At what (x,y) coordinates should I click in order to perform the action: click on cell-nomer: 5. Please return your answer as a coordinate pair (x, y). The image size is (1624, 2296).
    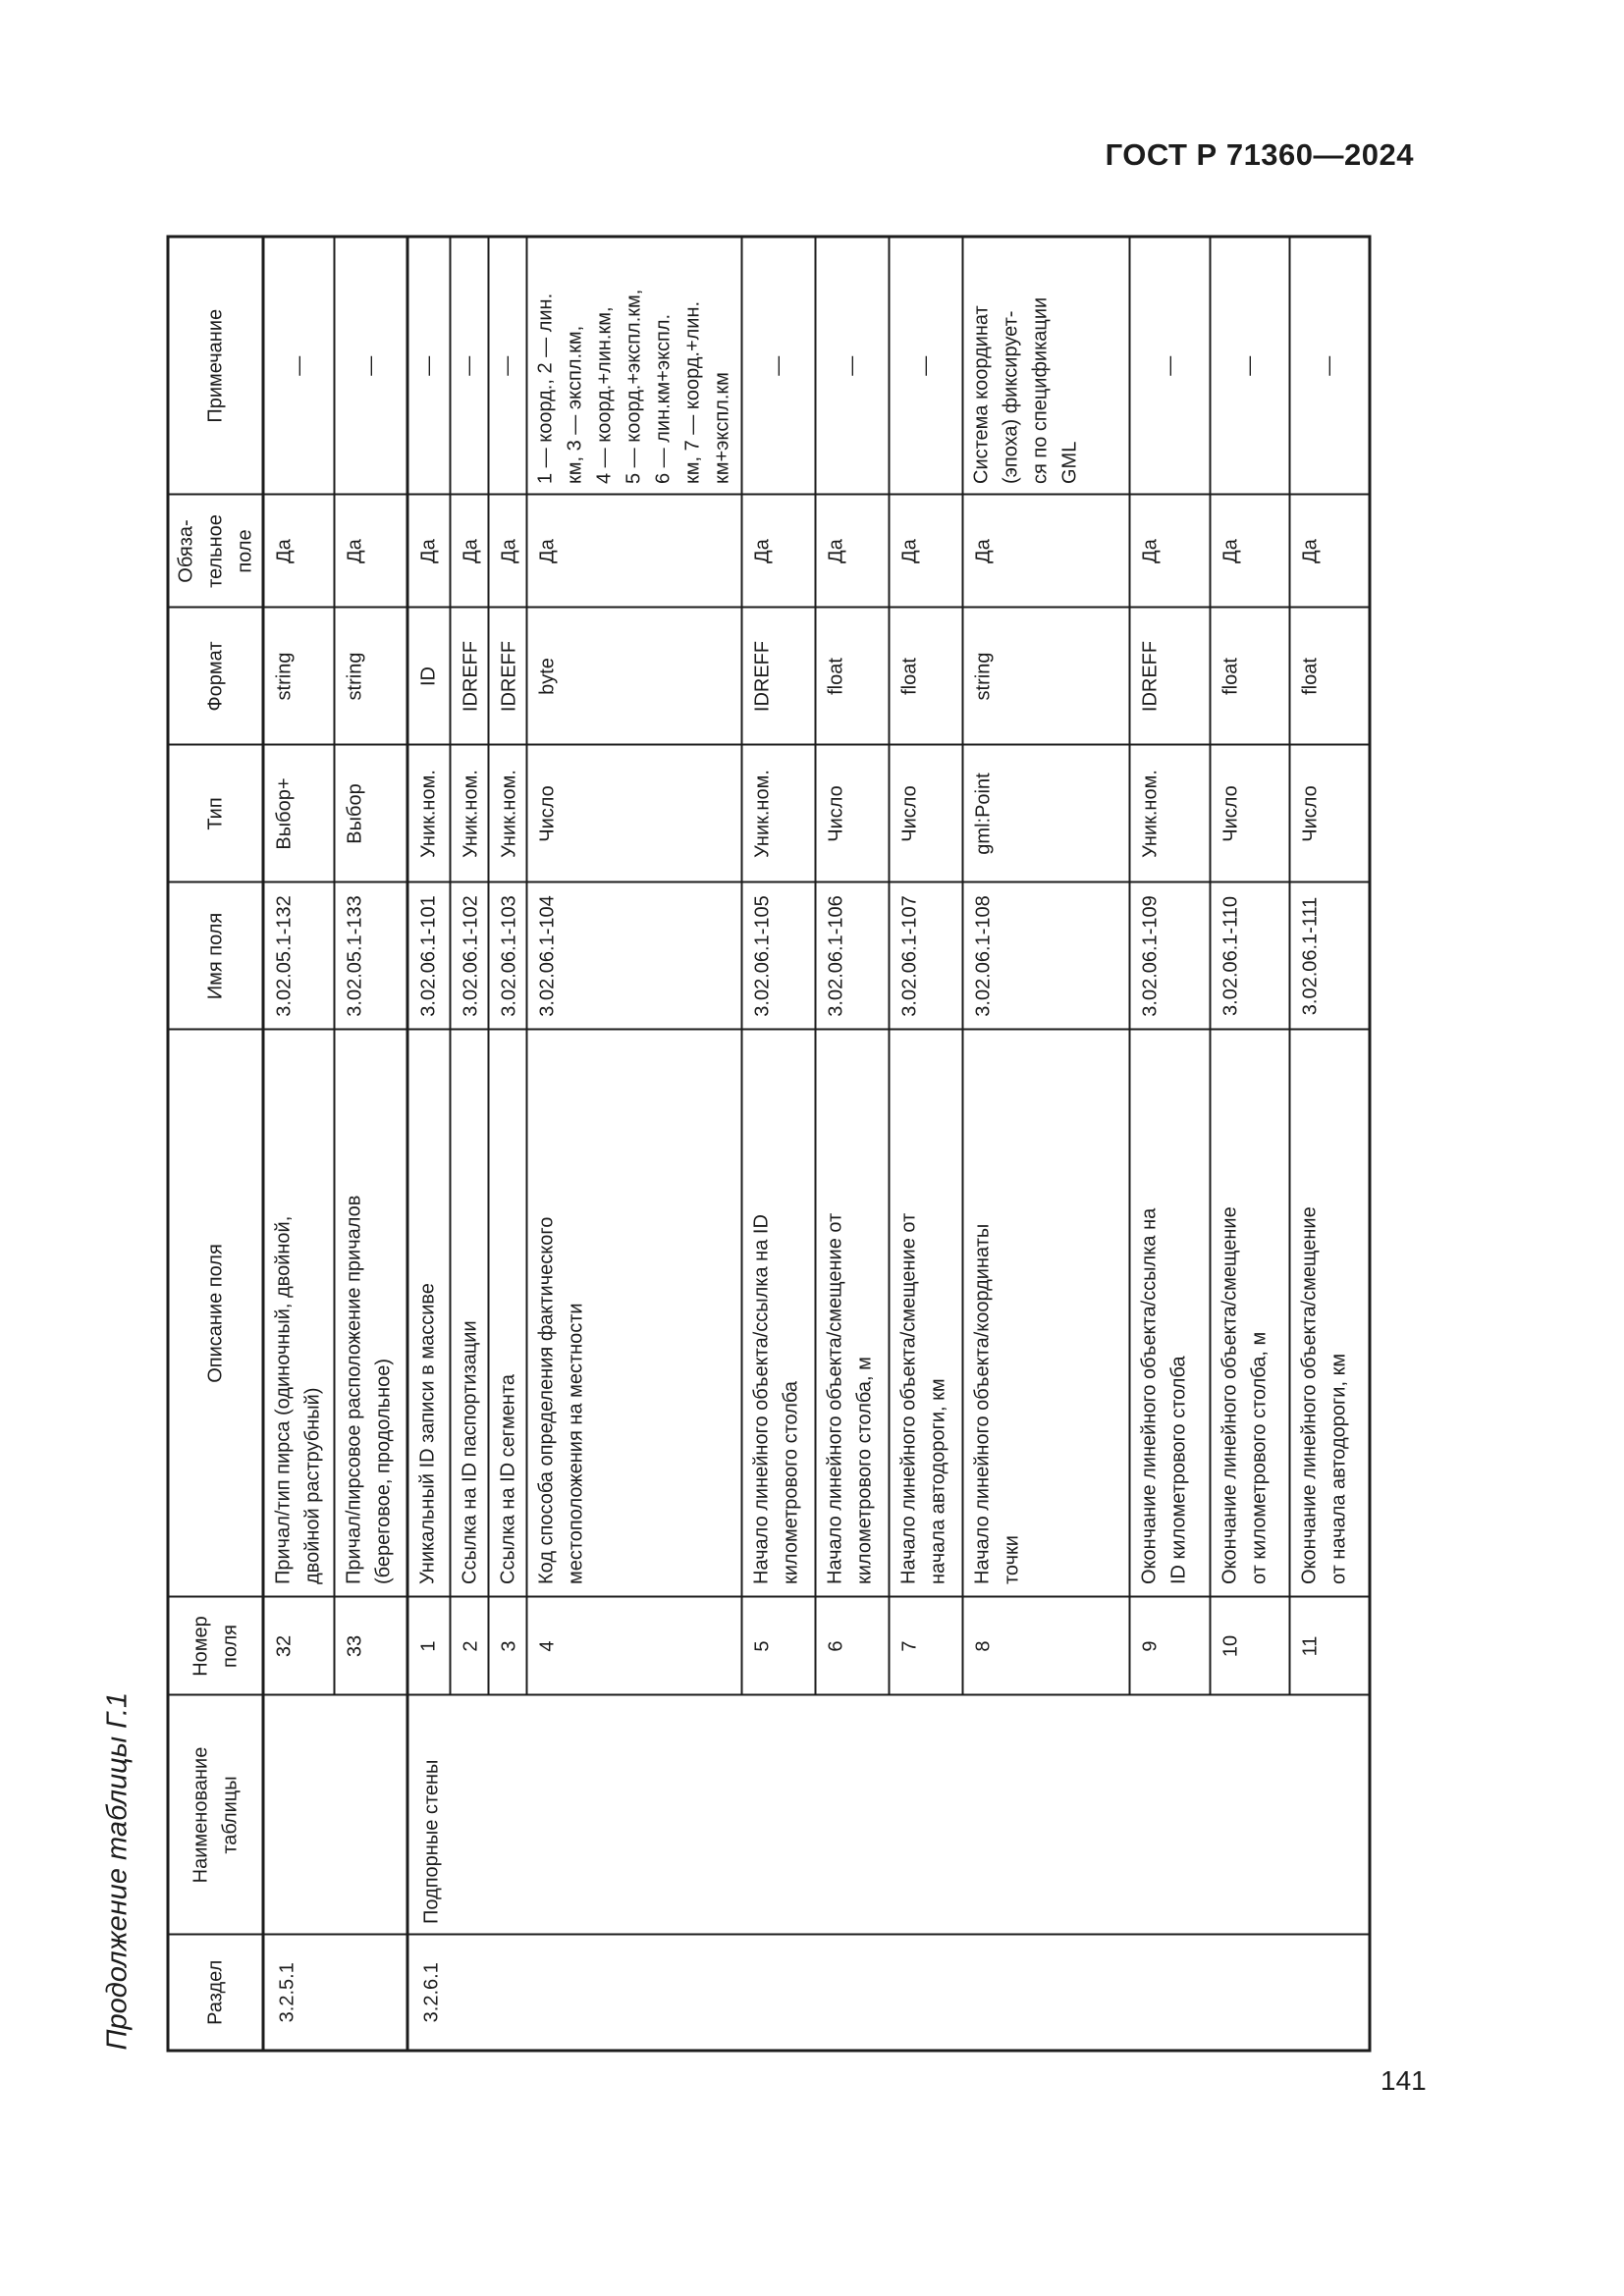
    Looking at the image, I should click on (777, 1645).